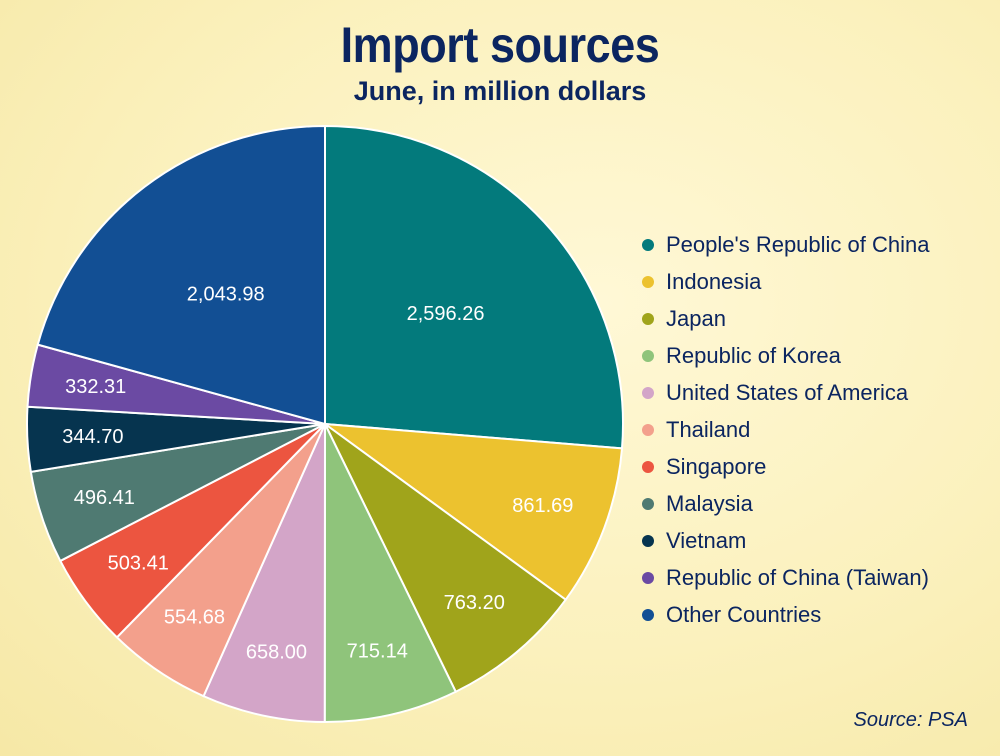 The width and height of the screenshot is (1000, 756). I want to click on slice-value-label: 2,596.26, so click(446, 314).